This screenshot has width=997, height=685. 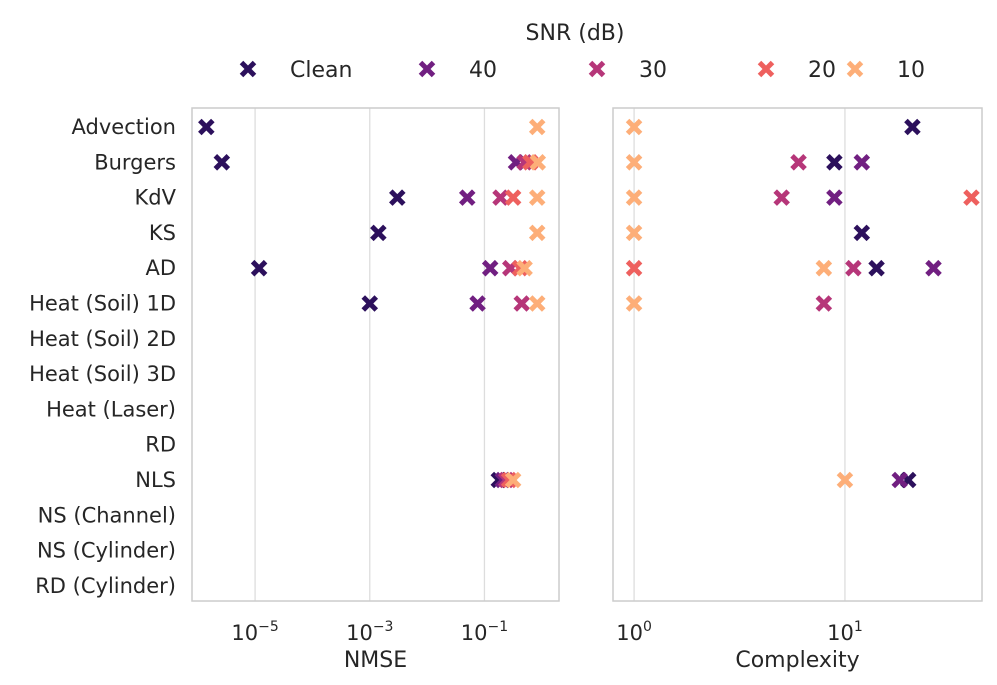 I want to click on legend-label: 20, so click(x=822, y=70).